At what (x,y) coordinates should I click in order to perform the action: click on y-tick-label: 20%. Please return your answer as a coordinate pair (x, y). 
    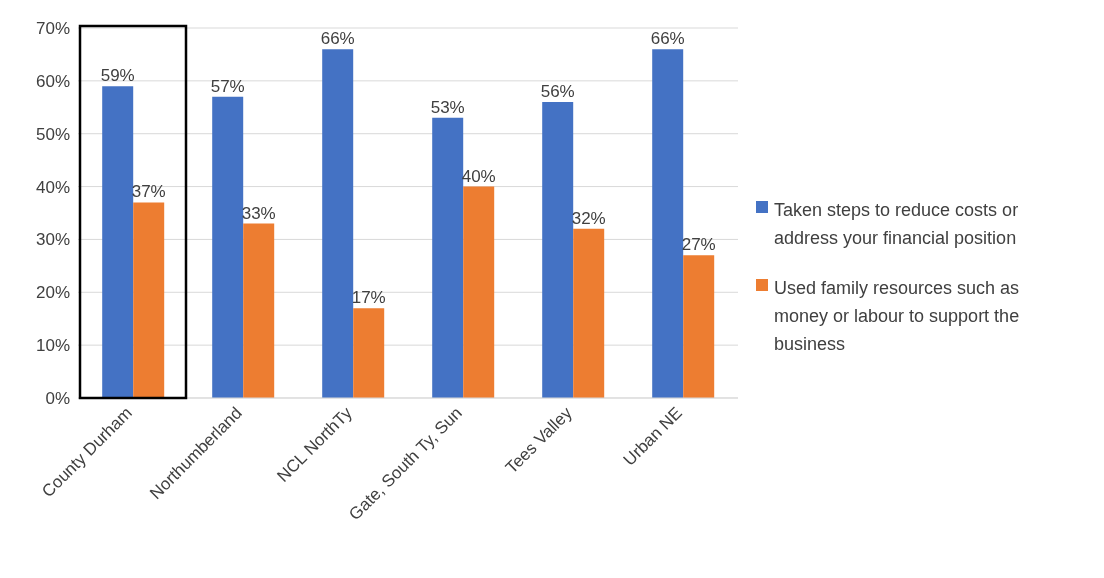
    Looking at the image, I should click on (52, 293).